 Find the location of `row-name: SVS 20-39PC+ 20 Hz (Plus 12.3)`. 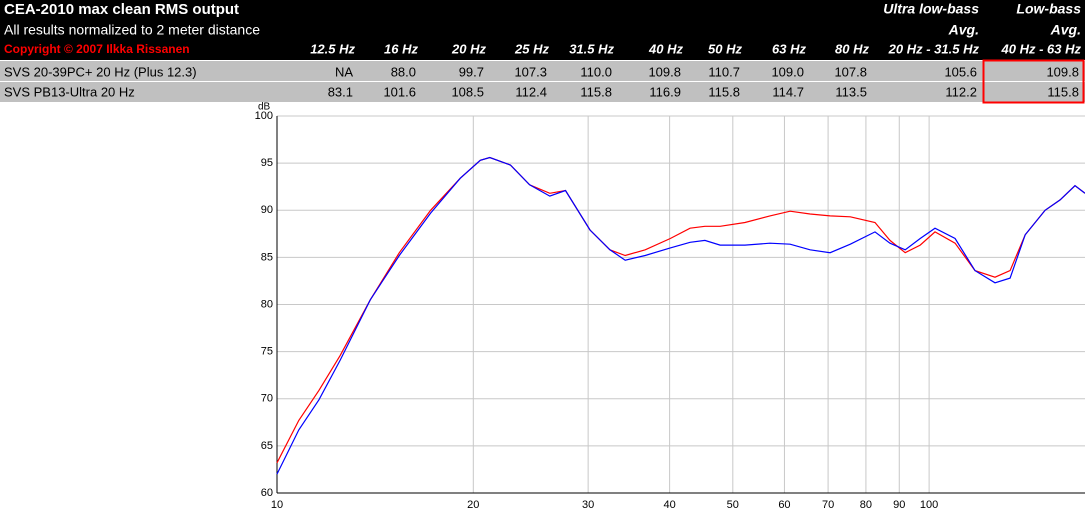

row-name: SVS 20-39PC+ 20 Hz (Plus 12.3) is located at coordinates (100, 71).